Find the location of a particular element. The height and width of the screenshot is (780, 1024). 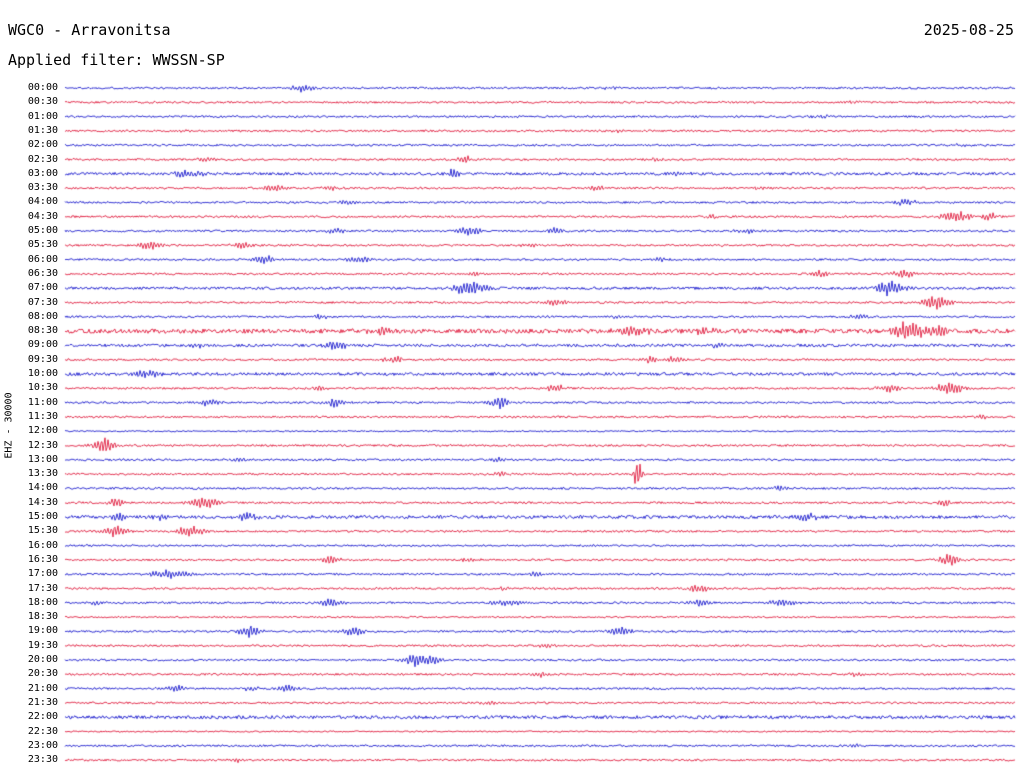

time-label: 10:30 is located at coordinates (42, 388).